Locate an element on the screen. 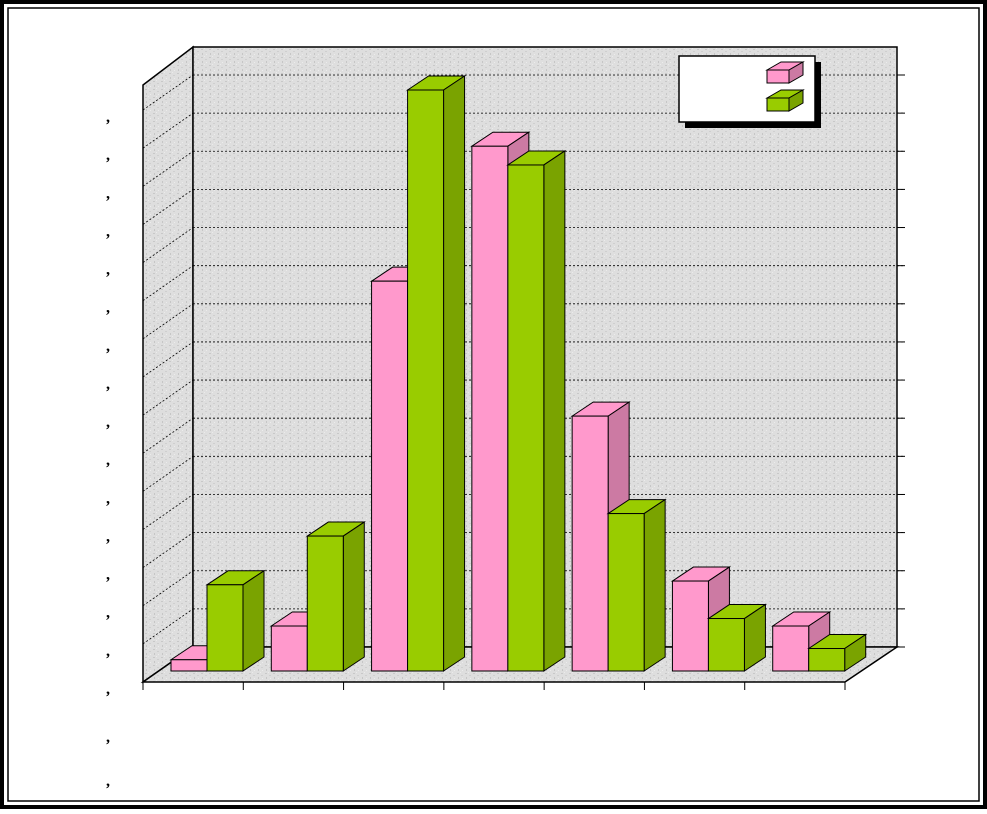 This screenshot has width=987, height=814. legend is located at coordinates (749, 91).